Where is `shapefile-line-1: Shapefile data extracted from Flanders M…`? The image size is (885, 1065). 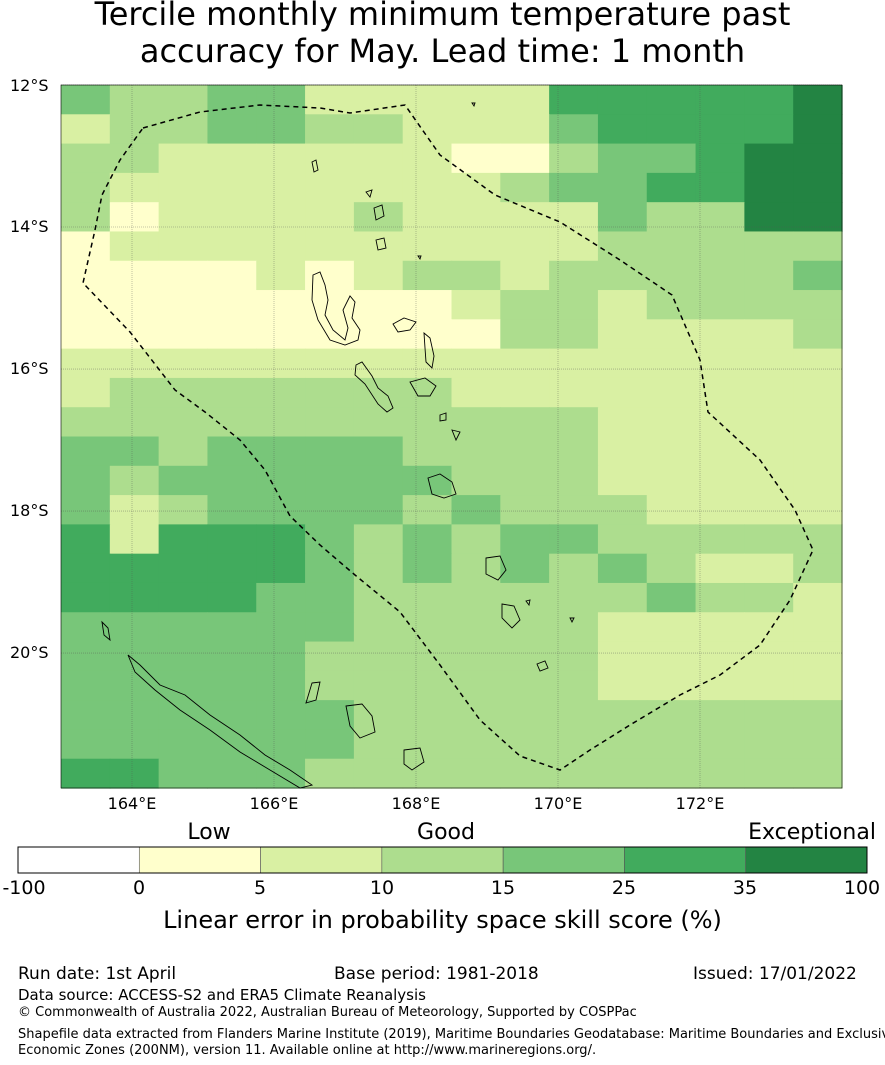
shapefile-line-1: Shapefile data extracted from Flanders M… is located at coordinates (451, 1034).